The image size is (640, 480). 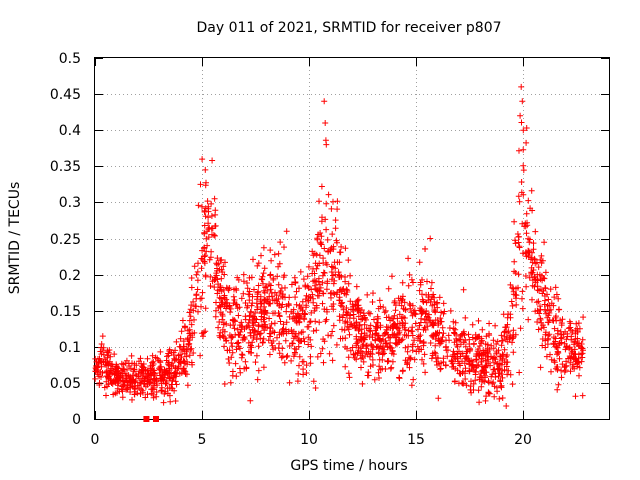 I want to click on y-tick-label: 0.35, so click(x=65, y=167).